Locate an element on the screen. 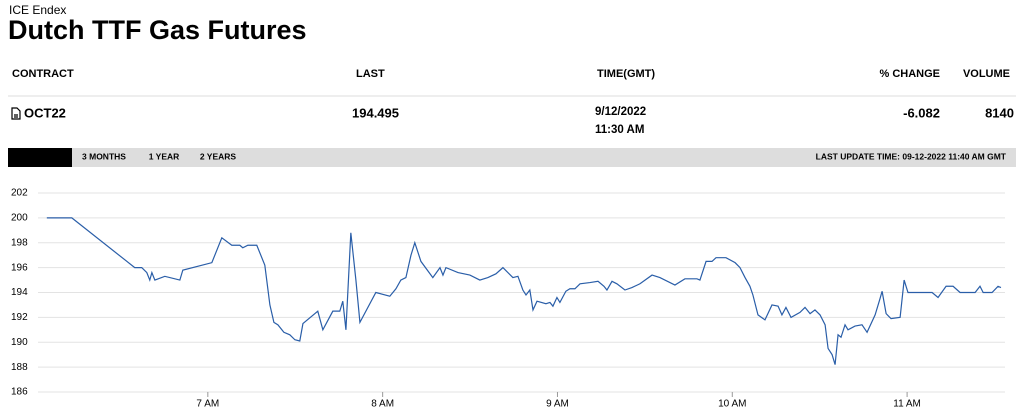 The width and height of the screenshot is (1024, 416). x-tick-label: 11 AM is located at coordinates (907, 404).